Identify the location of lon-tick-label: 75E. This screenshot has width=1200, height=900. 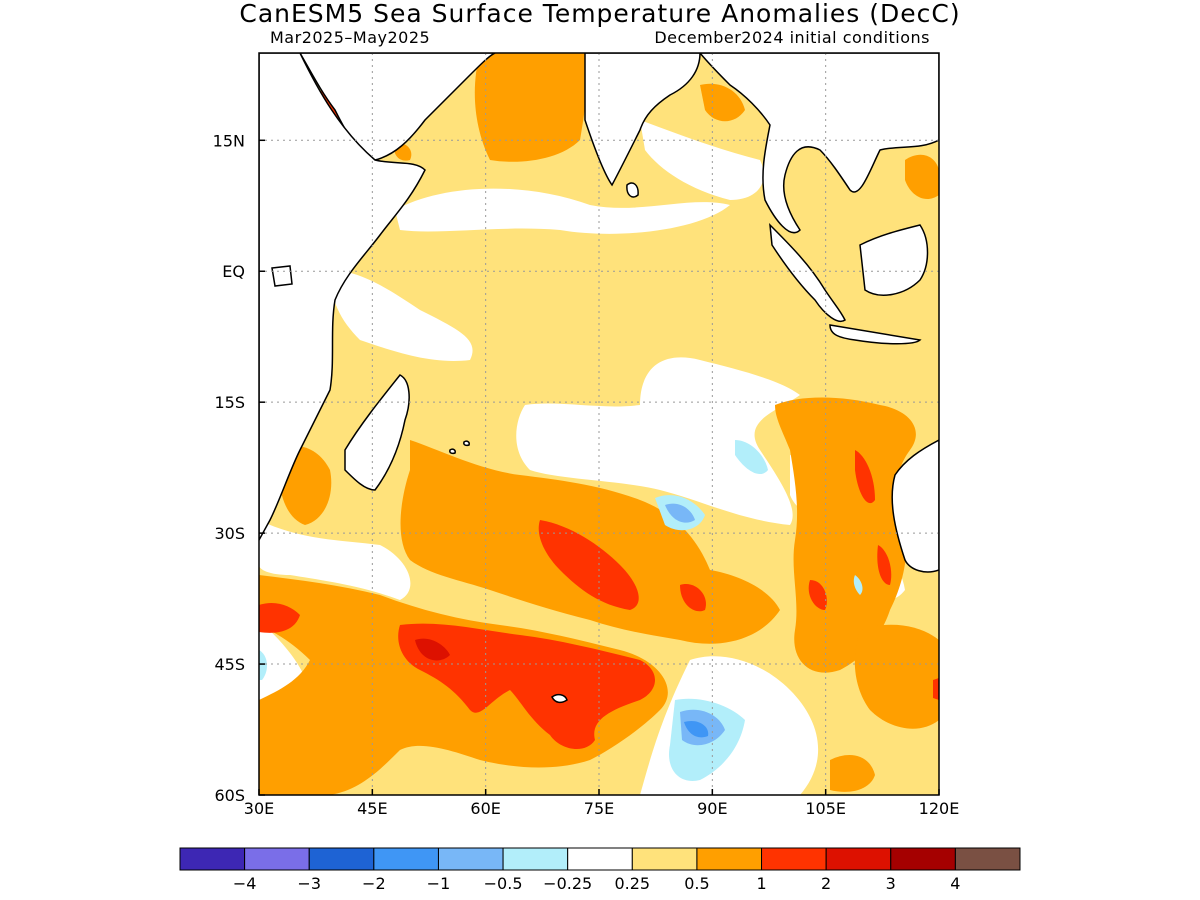
(599, 808).